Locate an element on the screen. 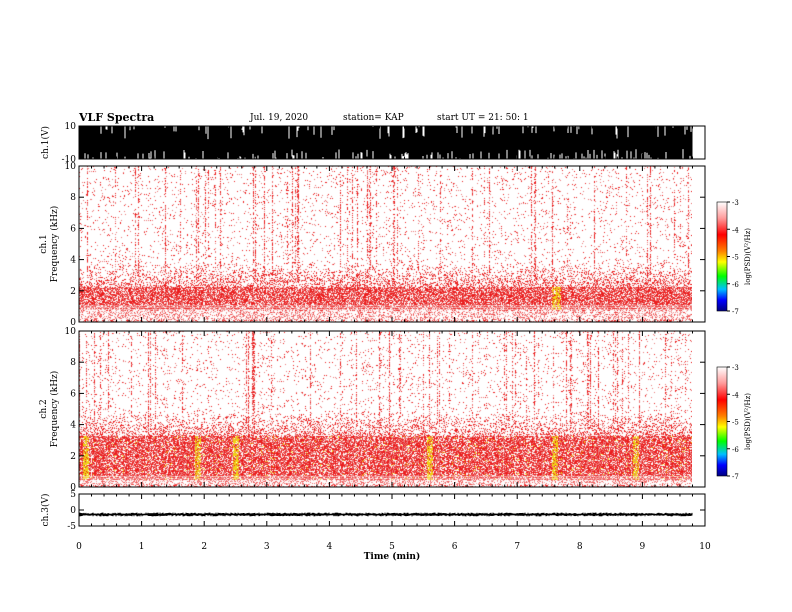 This screenshot has height=612, width=792. x-tick-label: 6 is located at coordinates (455, 547).